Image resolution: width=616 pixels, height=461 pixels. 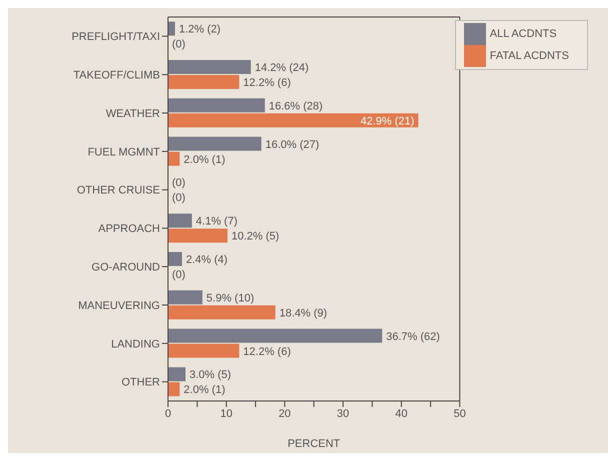 I want to click on data-label: 4.1% (7), so click(x=217, y=222).